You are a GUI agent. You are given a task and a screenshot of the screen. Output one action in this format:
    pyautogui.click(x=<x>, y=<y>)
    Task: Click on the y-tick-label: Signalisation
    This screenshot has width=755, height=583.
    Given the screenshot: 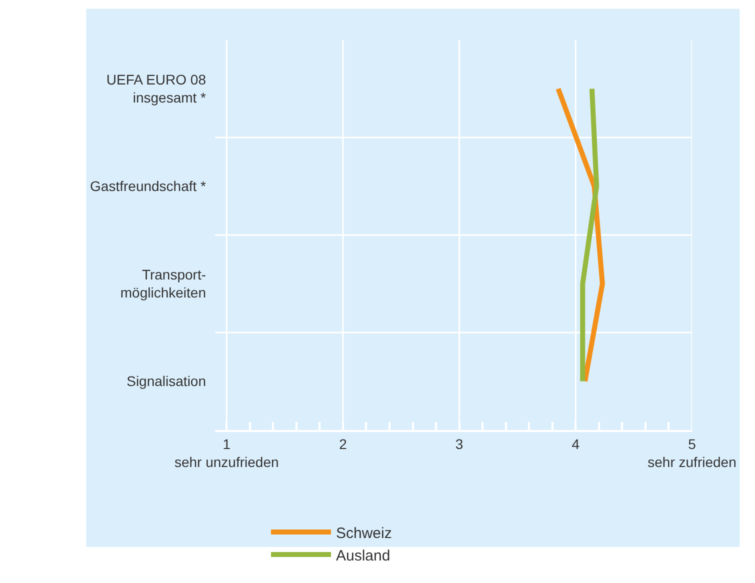 What is the action you would take?
    pyautogui.click(x=166, y=381)
    